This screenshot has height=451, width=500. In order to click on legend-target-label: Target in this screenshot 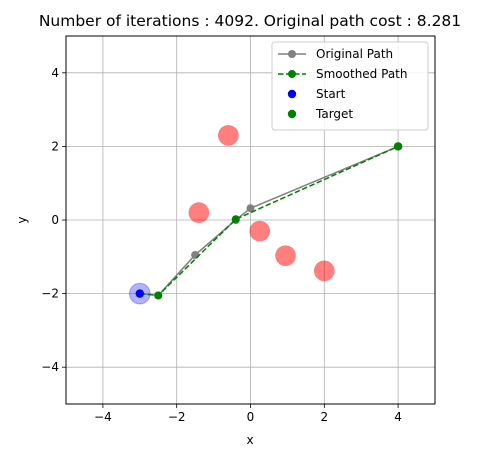, I will do `click(334, 114)`.